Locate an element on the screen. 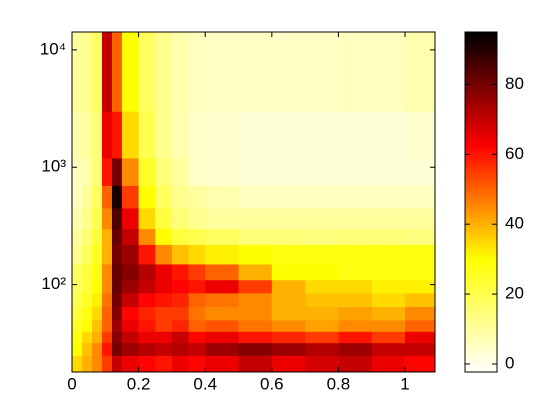 The height and width of the screenshot is (420, 560). colorbar-tick-label: 20 is located at coordinates (514, 293).